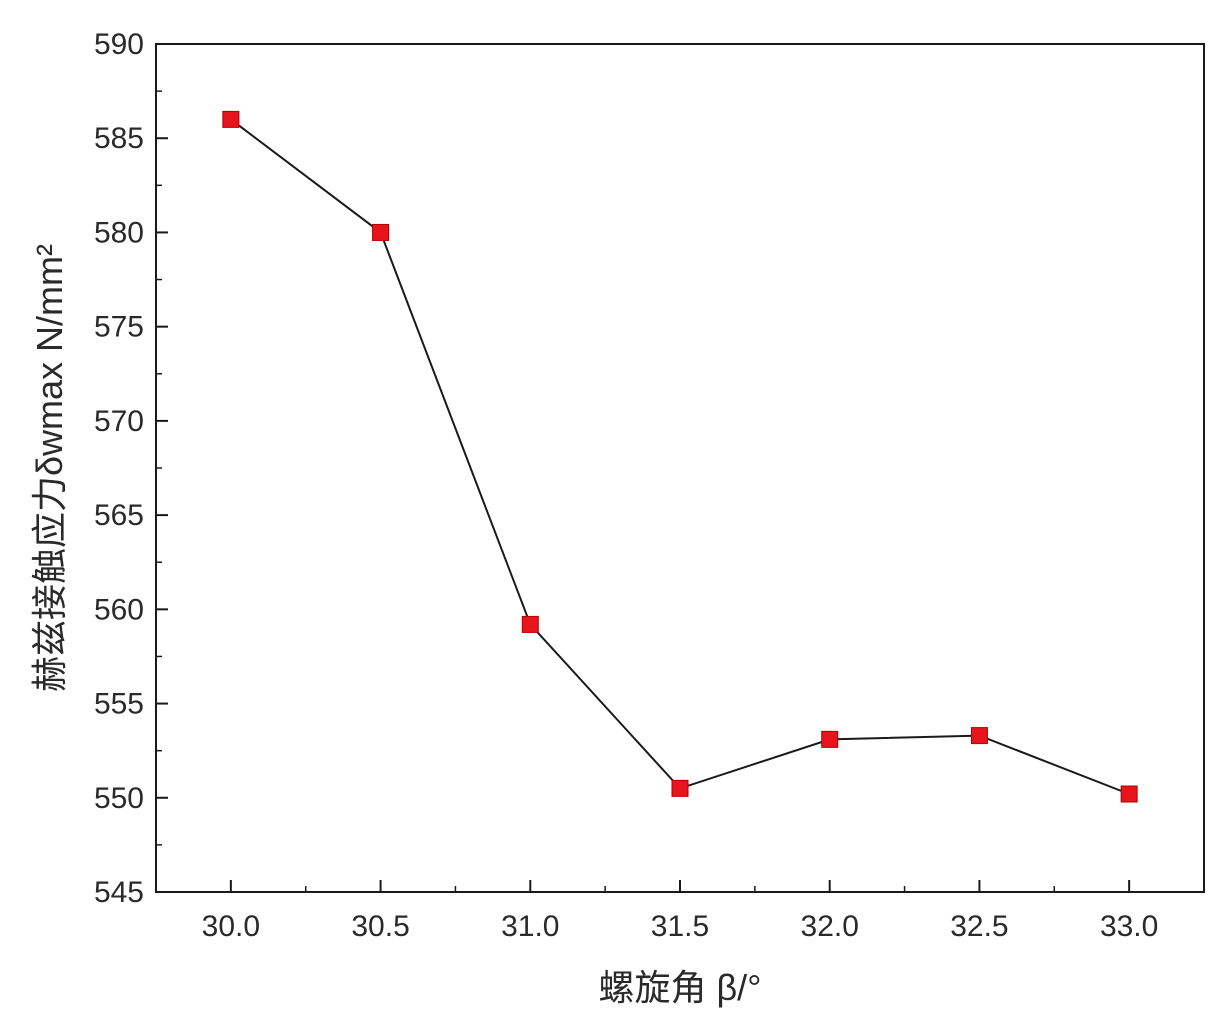 The width and height of the screenshot is (1223, 1024). Describe the element at coordinates (119, 44) in the screenshot. I see `y-tick-label: 590` at that location.